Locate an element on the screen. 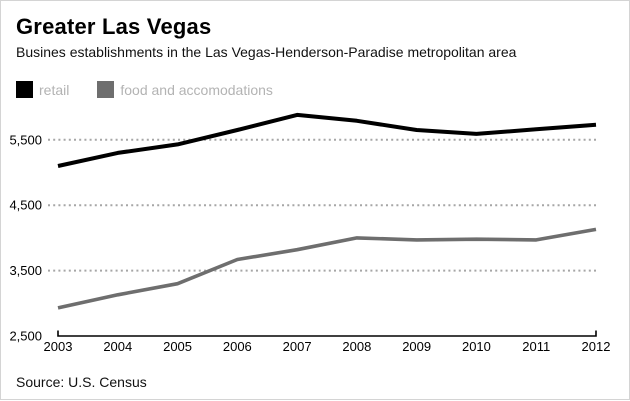 The width and height of the screenshot is (630, 401). source-caption: Source: U.S. Census is located at coordinates (81, 382).